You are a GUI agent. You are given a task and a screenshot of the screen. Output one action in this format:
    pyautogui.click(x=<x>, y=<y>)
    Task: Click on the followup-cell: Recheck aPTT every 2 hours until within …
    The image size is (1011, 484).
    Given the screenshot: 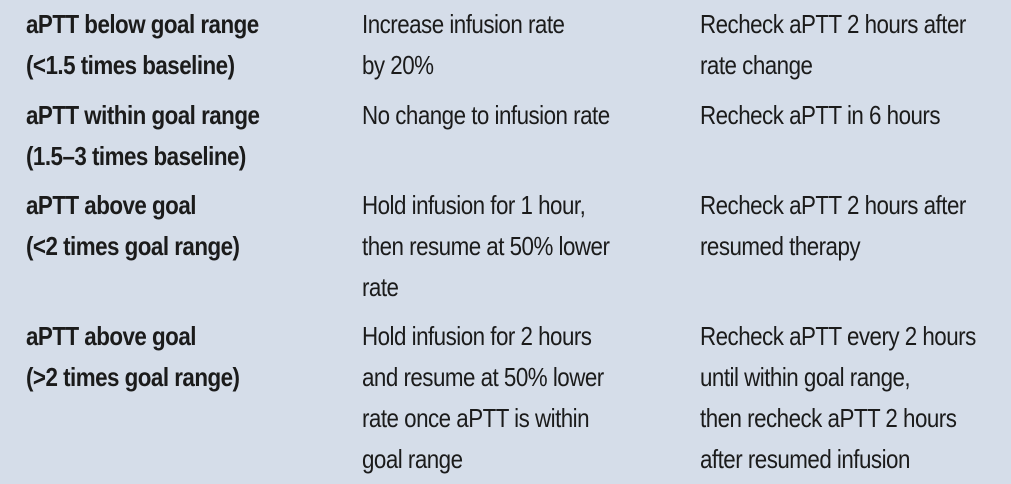 What is the action you would take?
    pyautogui.click(x=838, y=398)
    